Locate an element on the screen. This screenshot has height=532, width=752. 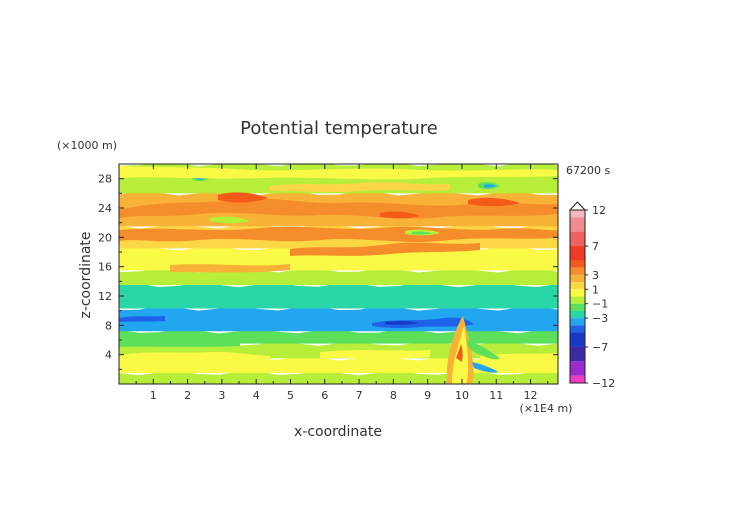
colorbar-tick-label: 12 is located at coordinates (599, 210).